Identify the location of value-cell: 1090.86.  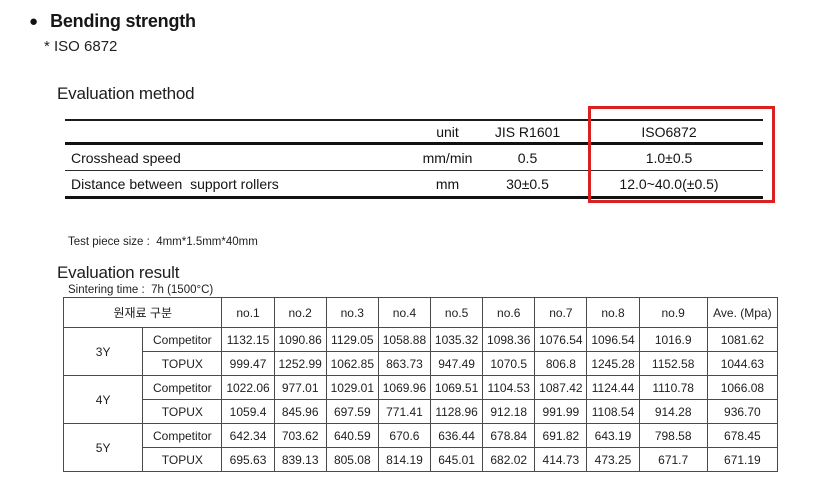
(300, 339).